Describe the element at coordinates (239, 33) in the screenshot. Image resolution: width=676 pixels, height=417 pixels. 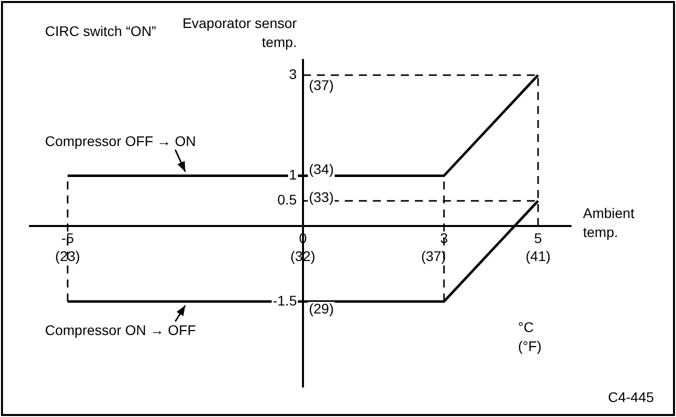
I see `y-axis-title: Evaporator sensor temp.` at that location.